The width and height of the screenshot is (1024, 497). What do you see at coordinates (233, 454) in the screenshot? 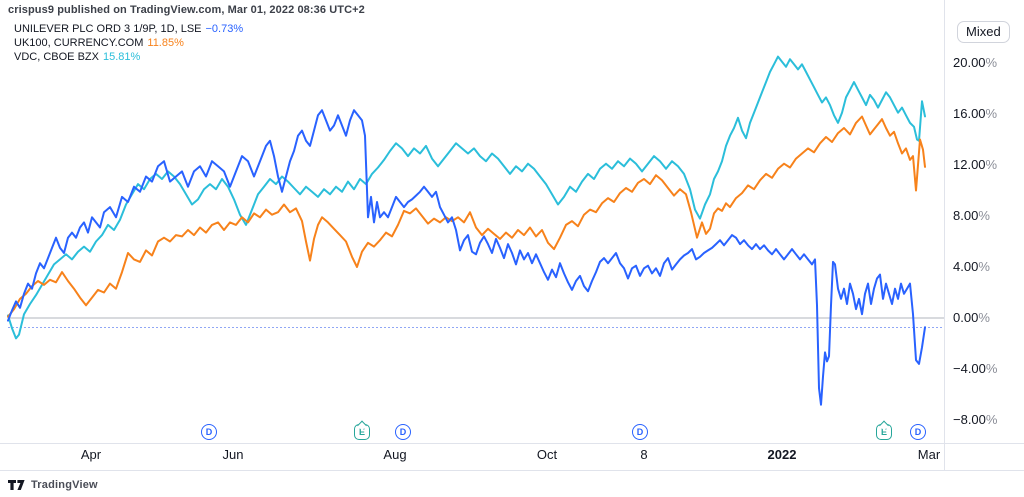
I see `time-scale-label: Jun` at bounding box center [233, 454].